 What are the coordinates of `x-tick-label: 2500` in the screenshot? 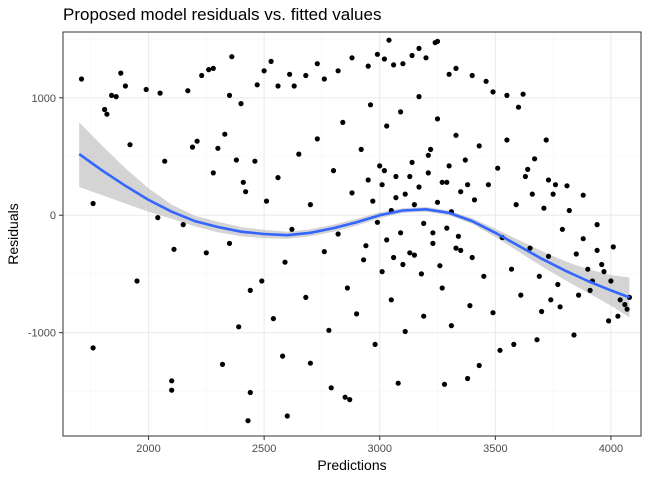 It's located at (264, 449).